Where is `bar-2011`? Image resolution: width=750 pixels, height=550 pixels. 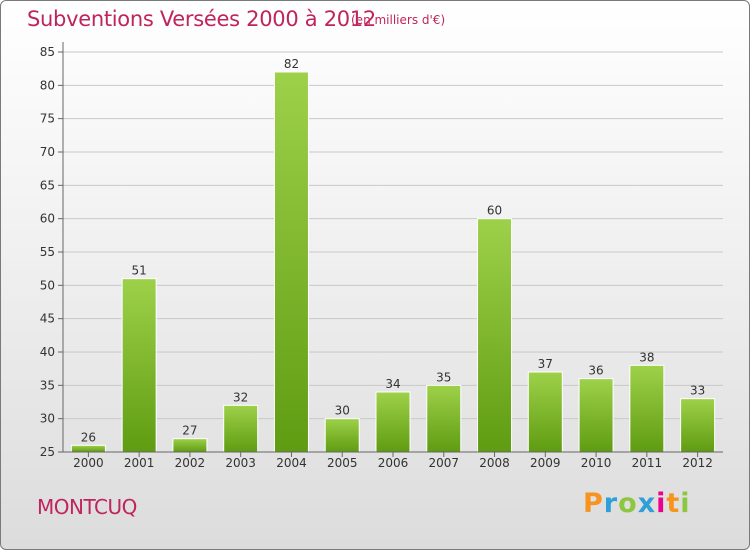
bar-2011 is located at coordinates (647, 408).